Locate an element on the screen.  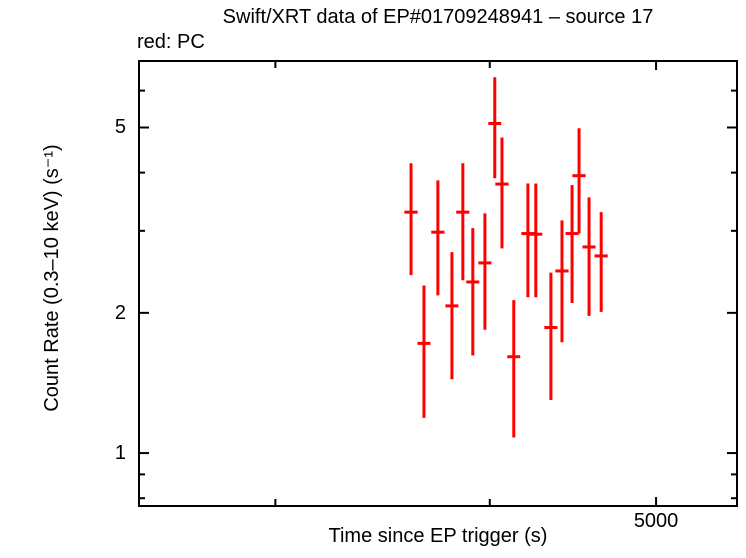
x-tick-label: 5000 is located at coordinates (656, 521).